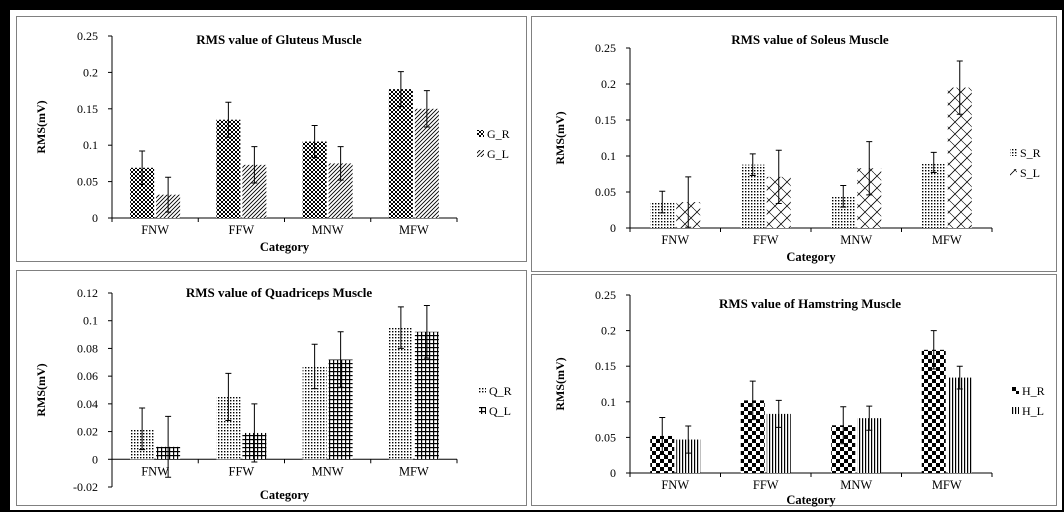  Describe the element at coordinates (810, 303) in the screenshot. I see `chart-title: RMS value of Hamstring Muscle` at that location.